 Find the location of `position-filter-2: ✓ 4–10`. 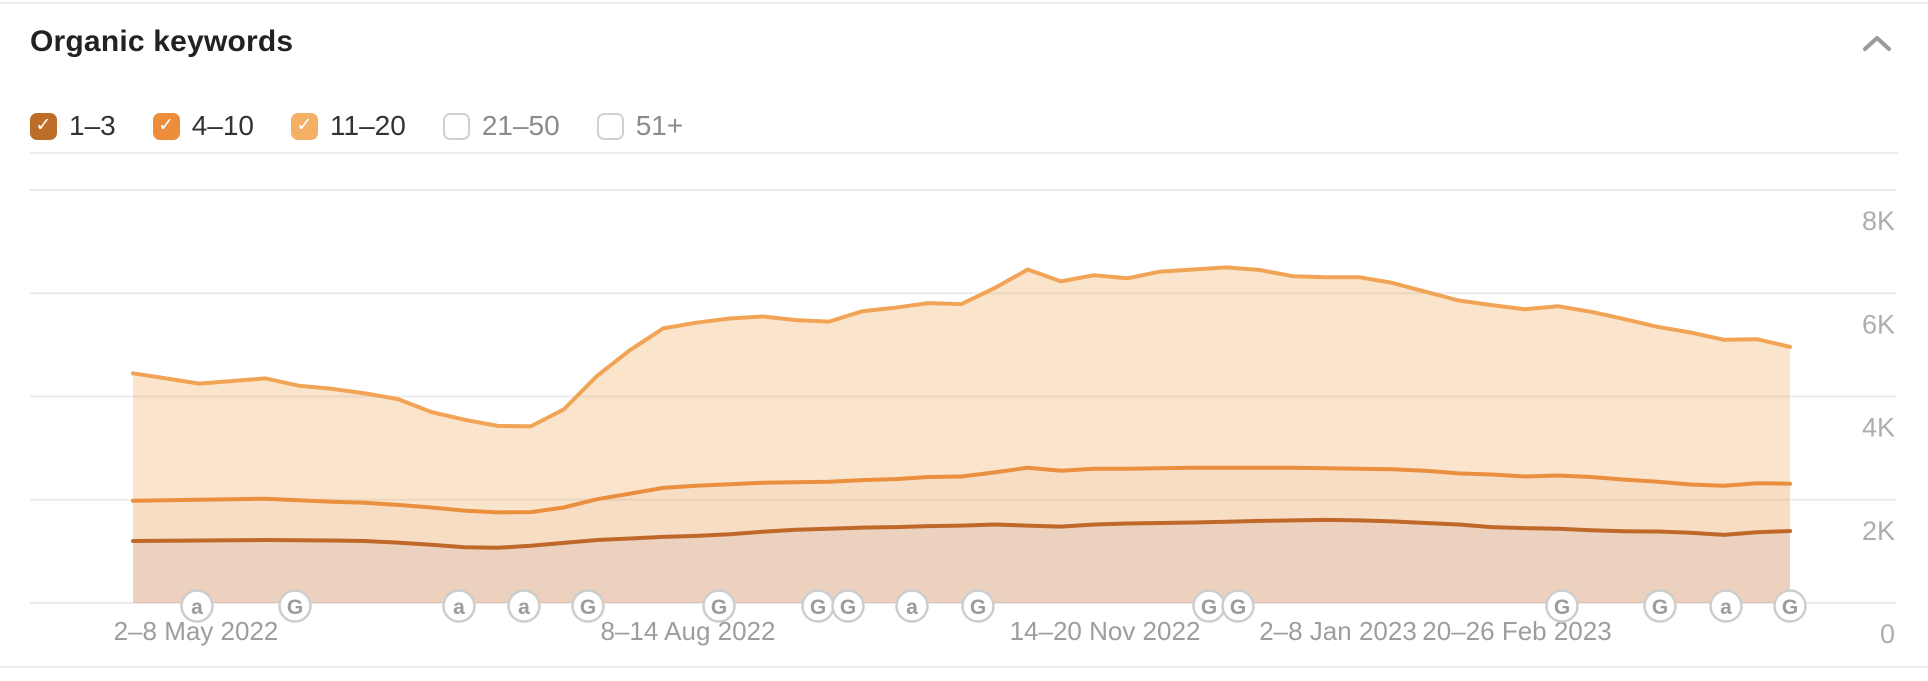

position-filter-2: ✓ 4–10 is located at coordinates (203, 126).